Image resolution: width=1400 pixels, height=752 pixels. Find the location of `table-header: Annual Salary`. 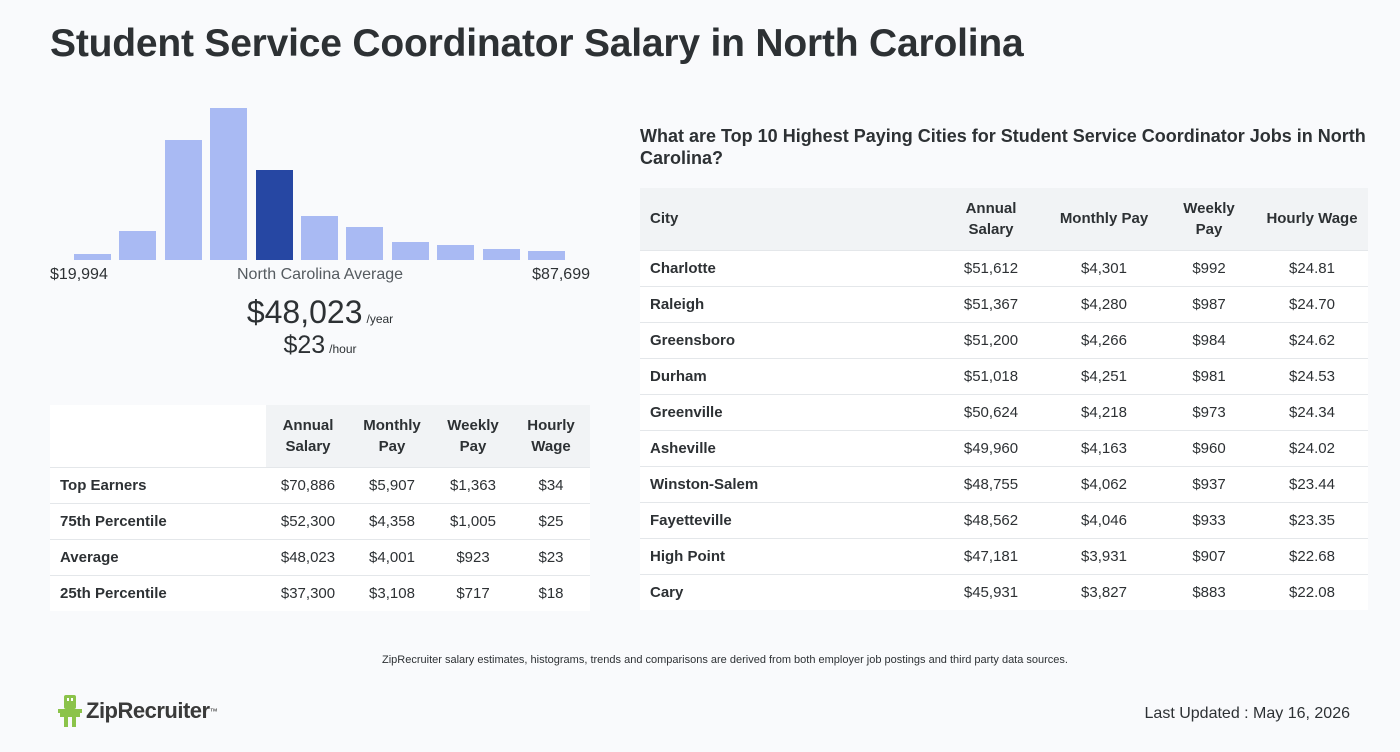

table-header: Annual Salary is located at coordinates (991, 219).